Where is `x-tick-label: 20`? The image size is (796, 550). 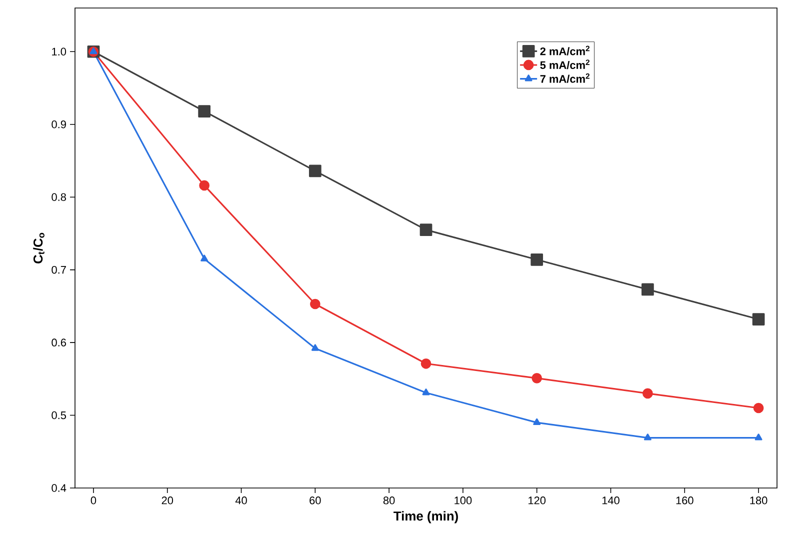
x-tick-label: 20 is located at coordinates (168, 500).